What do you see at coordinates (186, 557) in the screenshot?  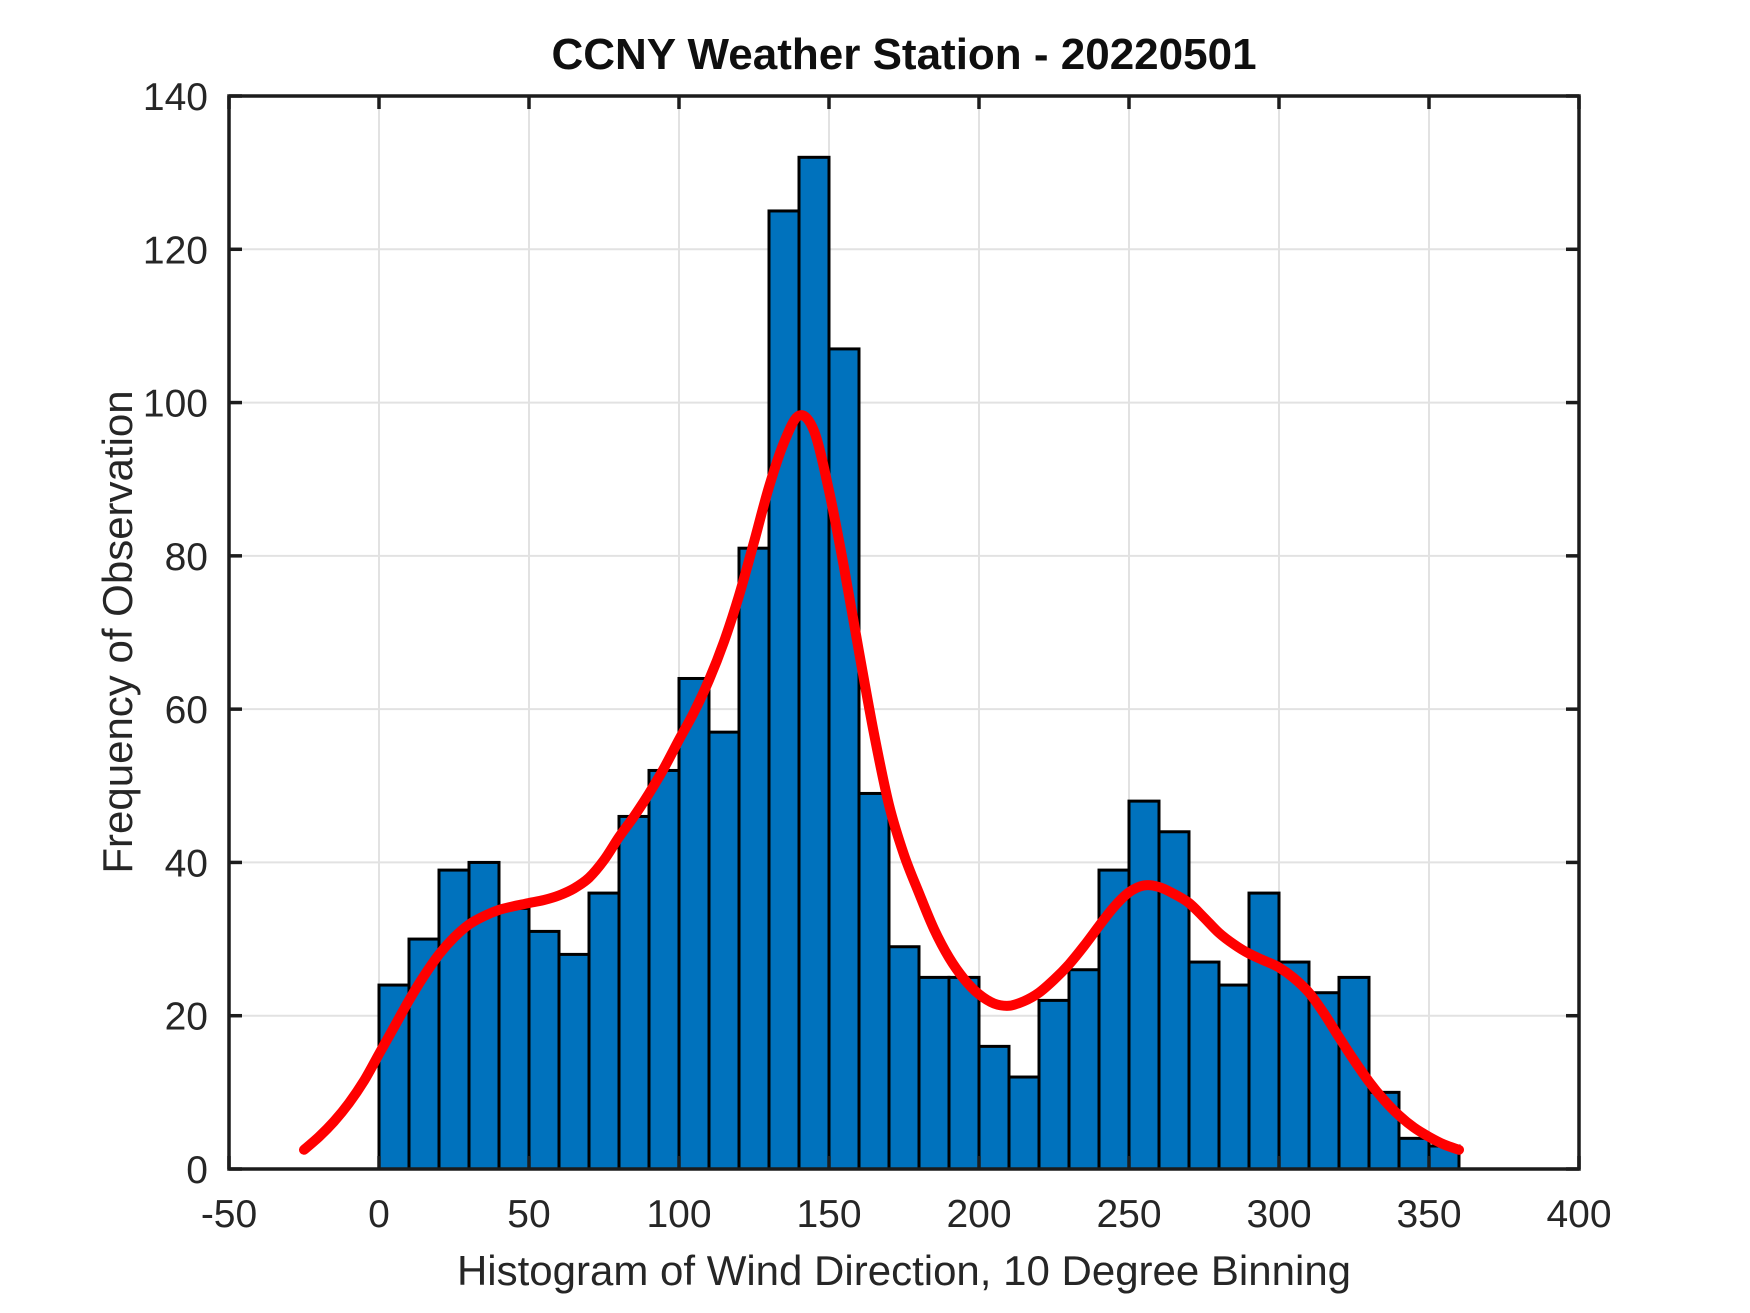 I see `y-tick-label: 80` at bounding box center [186, 557].